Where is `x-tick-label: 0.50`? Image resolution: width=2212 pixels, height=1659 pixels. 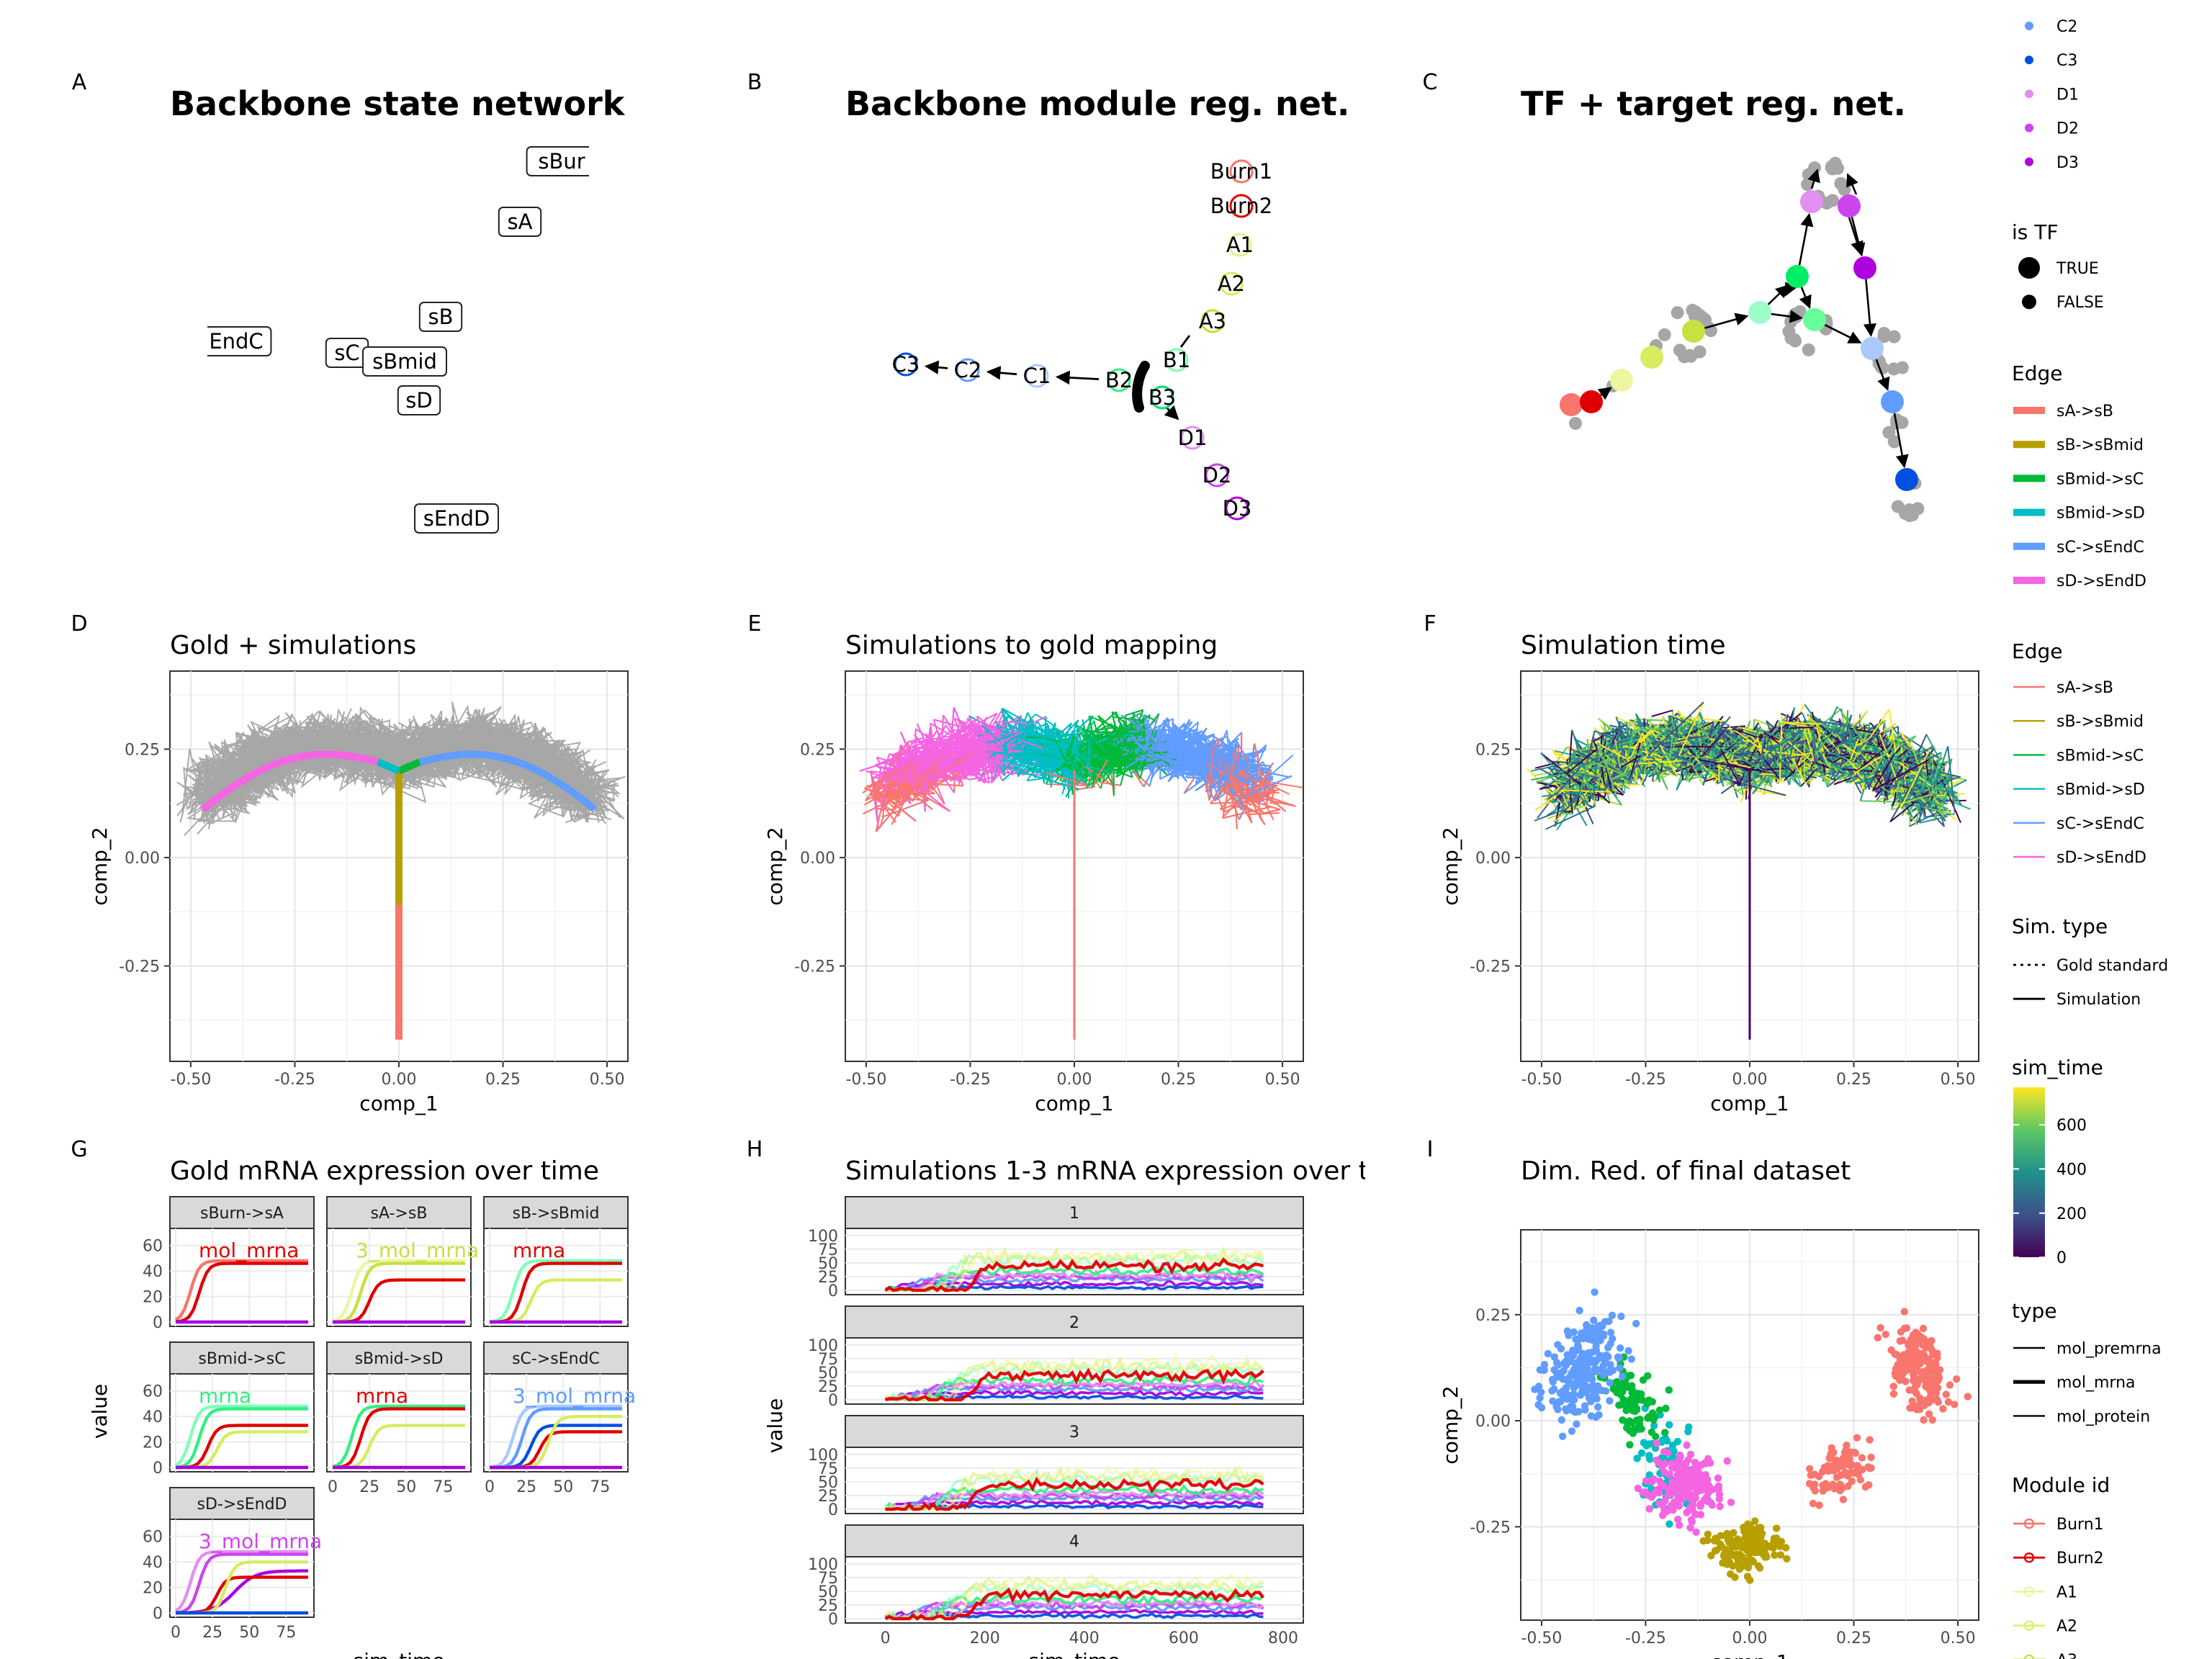
x-tick-label: 0.50 is located at coordinates (1282, 1080).